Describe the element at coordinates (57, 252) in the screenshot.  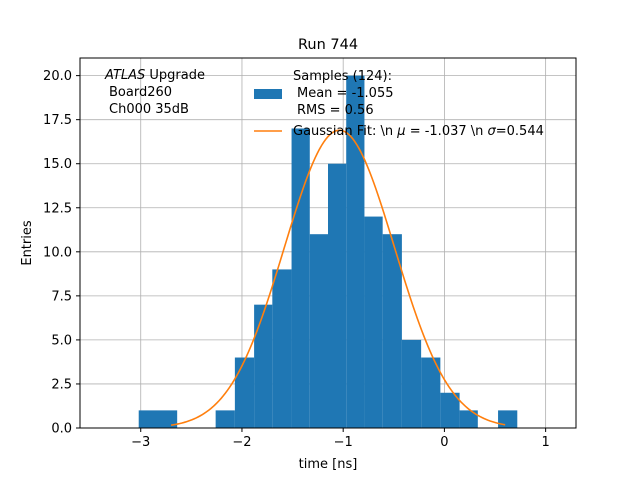
I see `y-tick-label: 10.0` at that location.